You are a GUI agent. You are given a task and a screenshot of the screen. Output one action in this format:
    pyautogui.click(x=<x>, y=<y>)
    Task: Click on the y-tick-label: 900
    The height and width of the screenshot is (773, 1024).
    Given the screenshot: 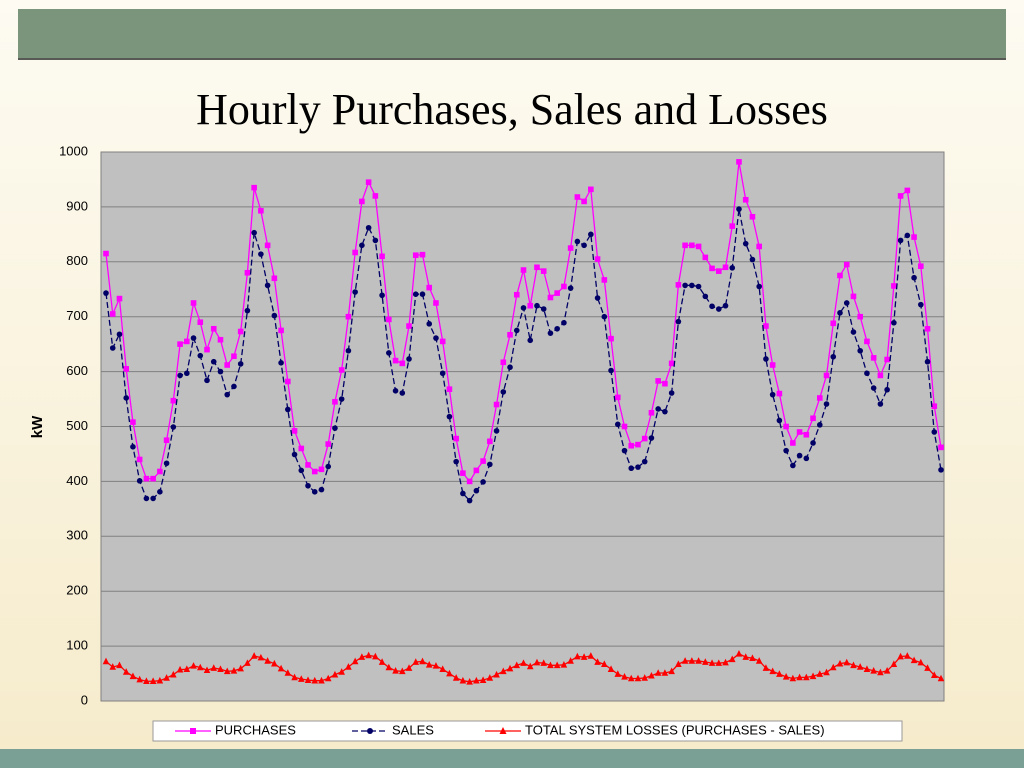 What is the action you would take?
    pyautogui.click(x=77, y=205)
    